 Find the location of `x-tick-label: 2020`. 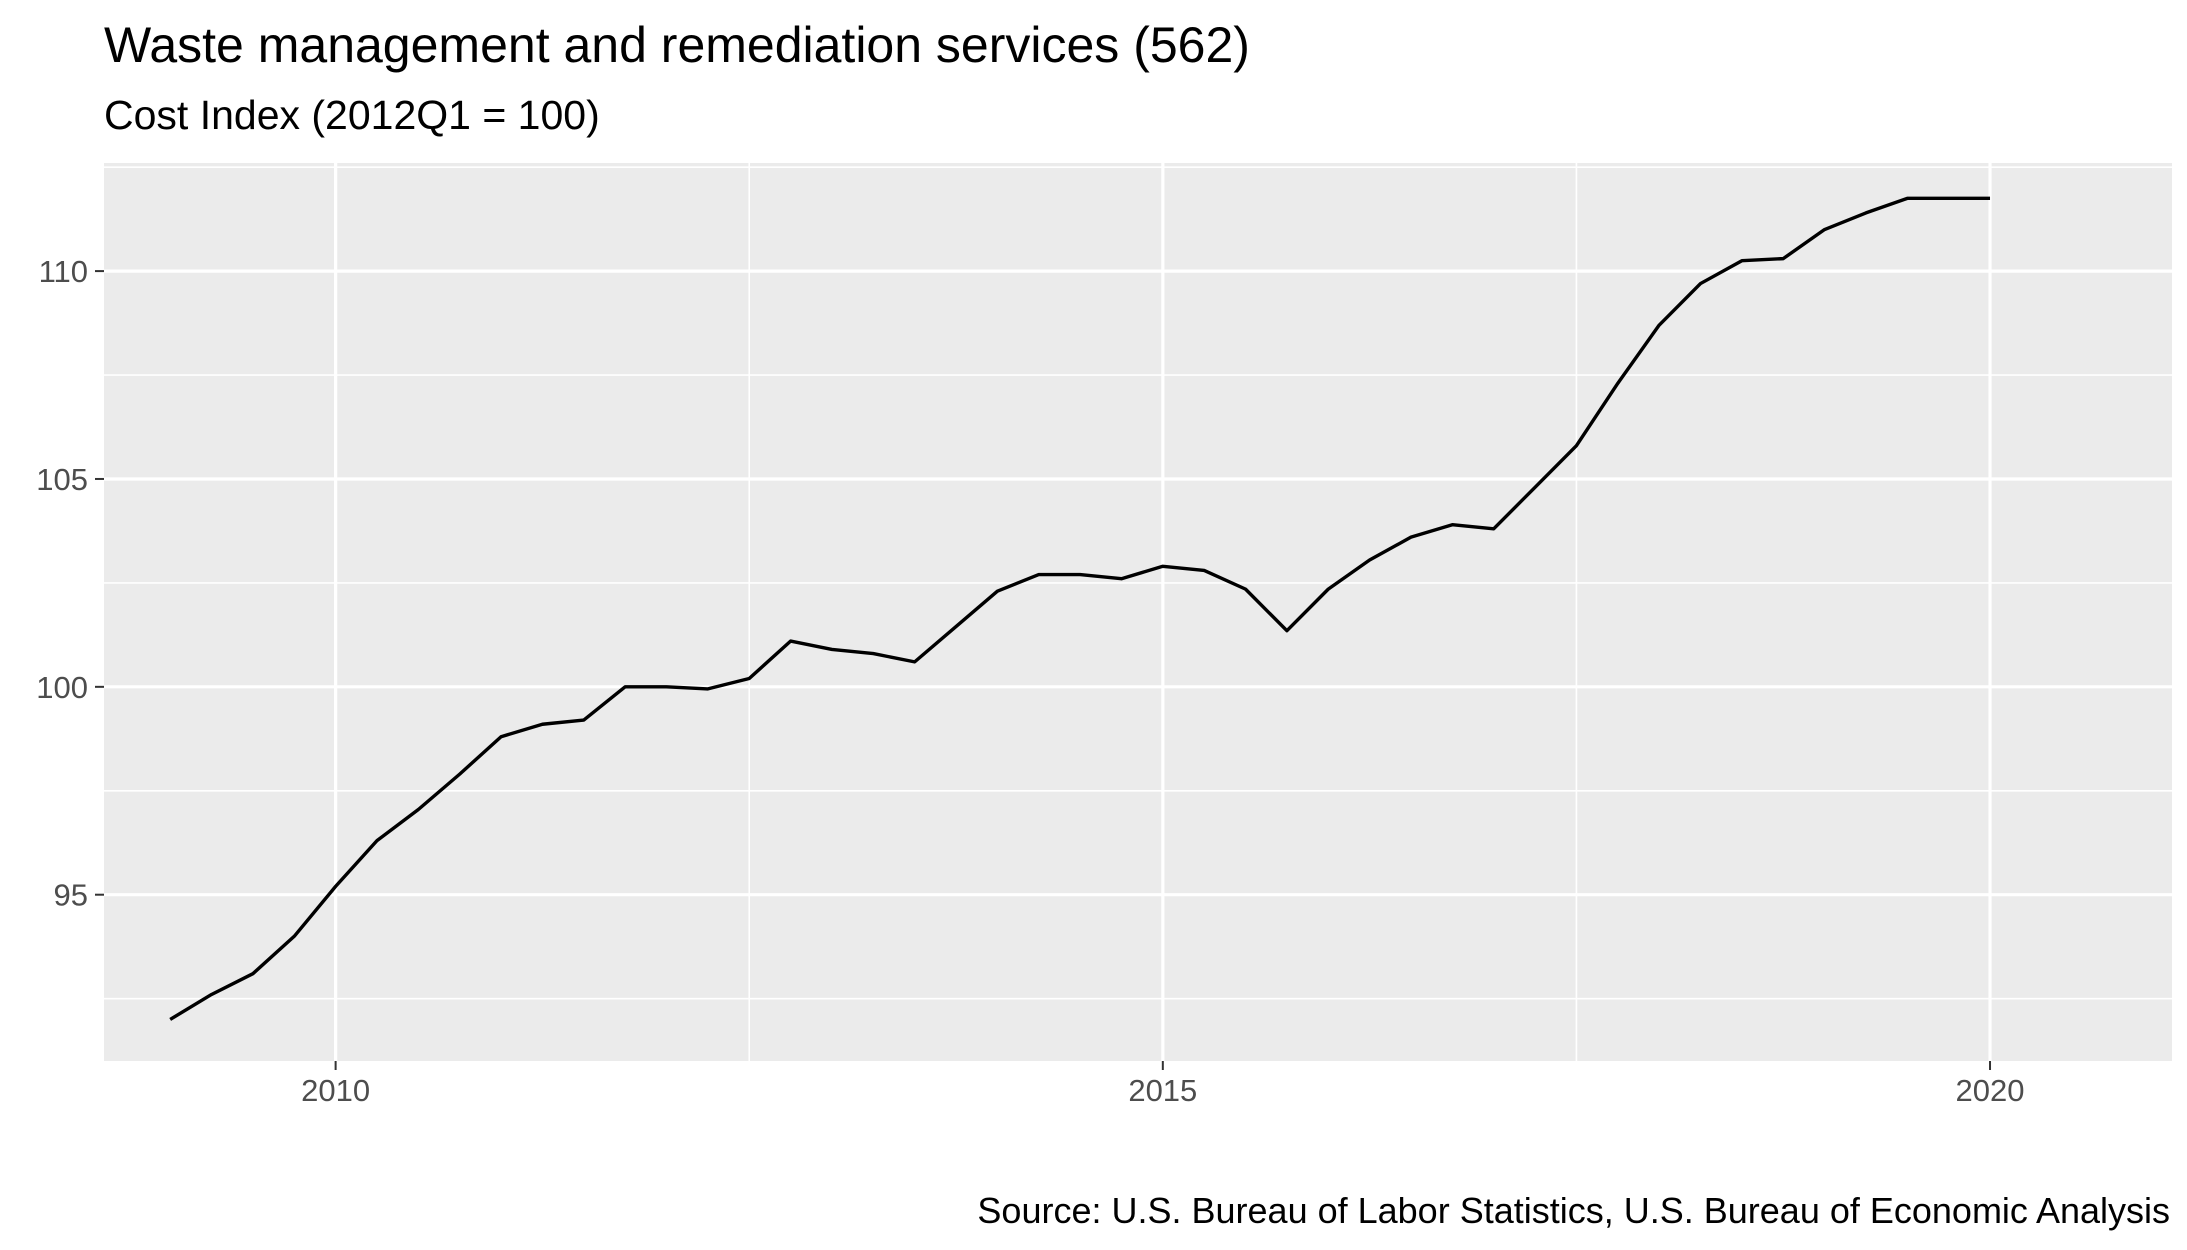

x-tick-label: 2020 is located at coordinates (1990, 1090).